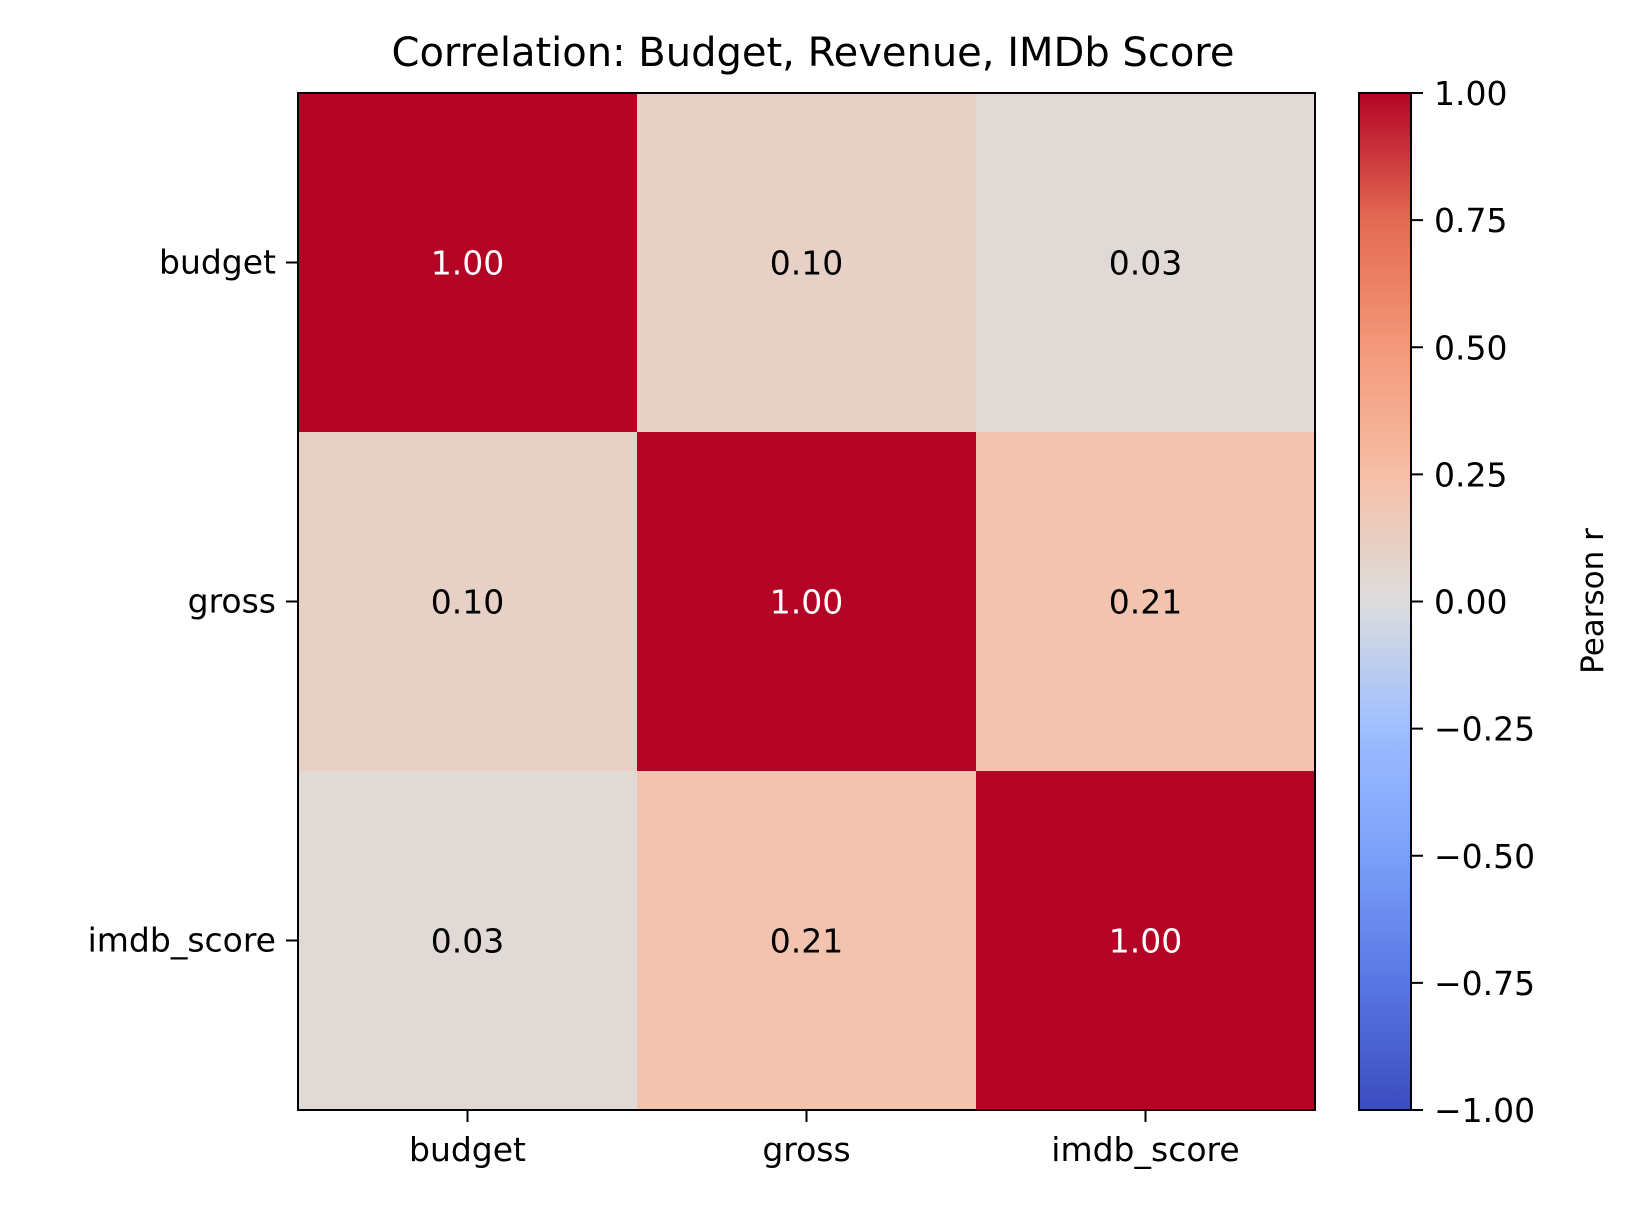 Image resolution: width=1649 pixels, height=1207 pixels. What do you see at coordinates (467, 1149) in the screenshot?
I see `x-tick-label: budget` at bounding box center [467, 1149].